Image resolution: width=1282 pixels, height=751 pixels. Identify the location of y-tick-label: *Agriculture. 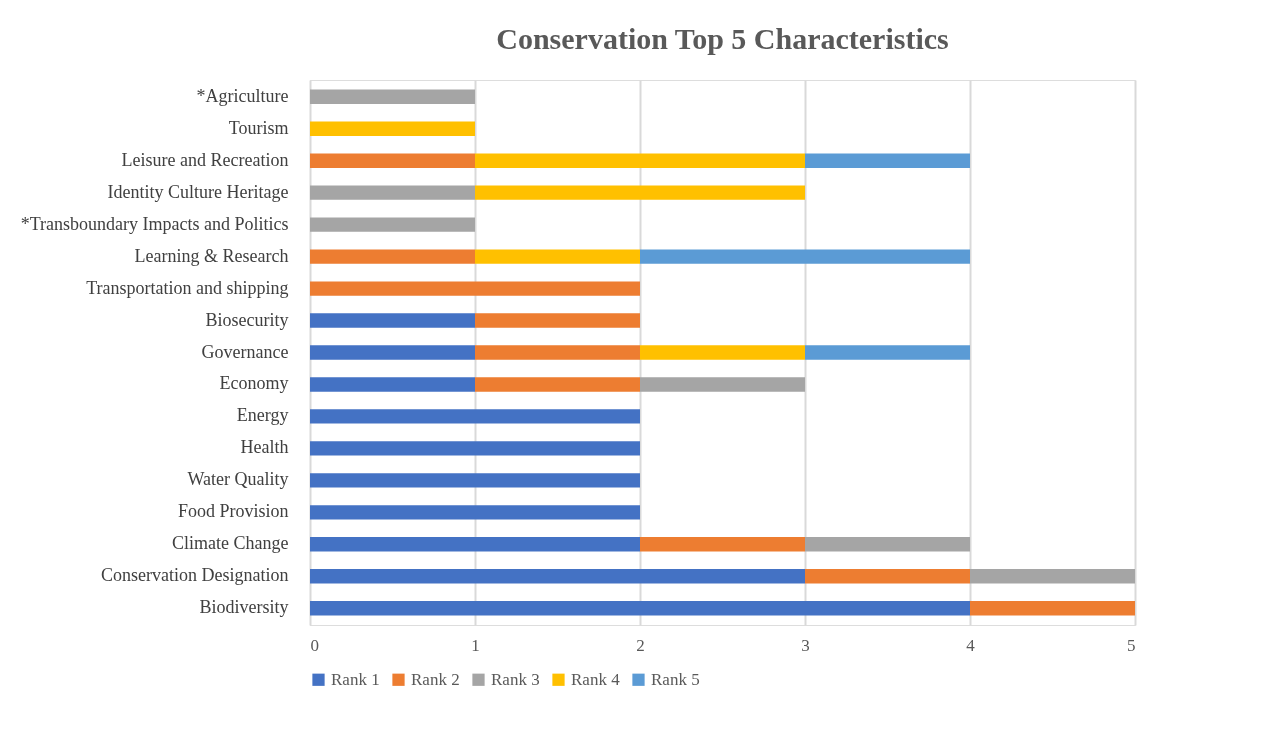
(242, 95).